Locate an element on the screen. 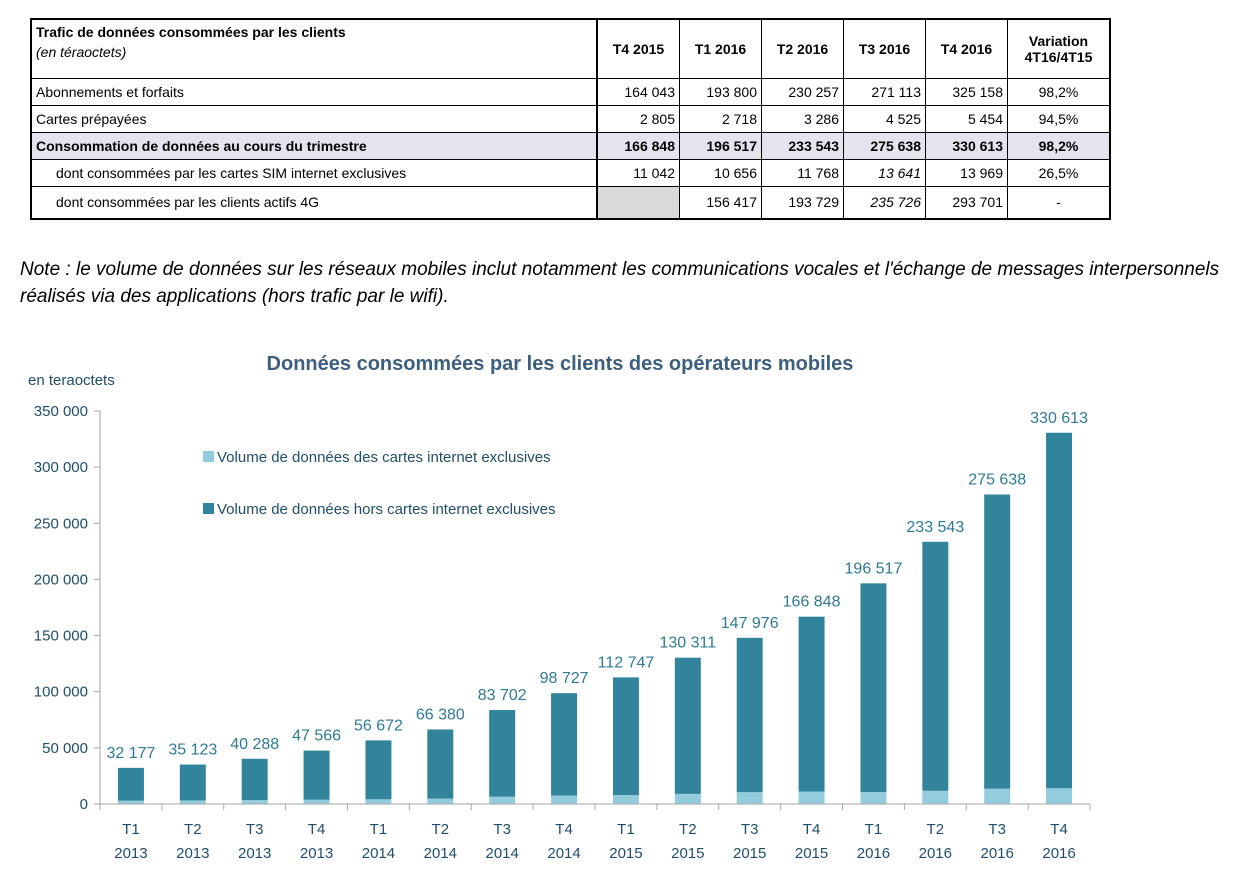 Image resolution: width=1255 pixels, height=871 pixels. bar-total-label: 166 848 is located at coordinates (812, 602).